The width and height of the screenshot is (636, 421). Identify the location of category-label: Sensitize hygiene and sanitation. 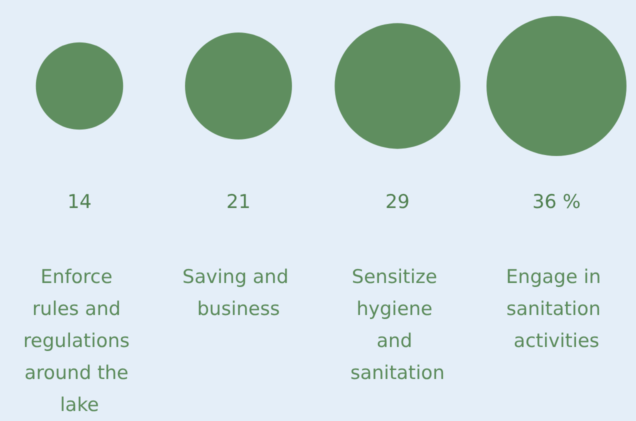
(397, 325).